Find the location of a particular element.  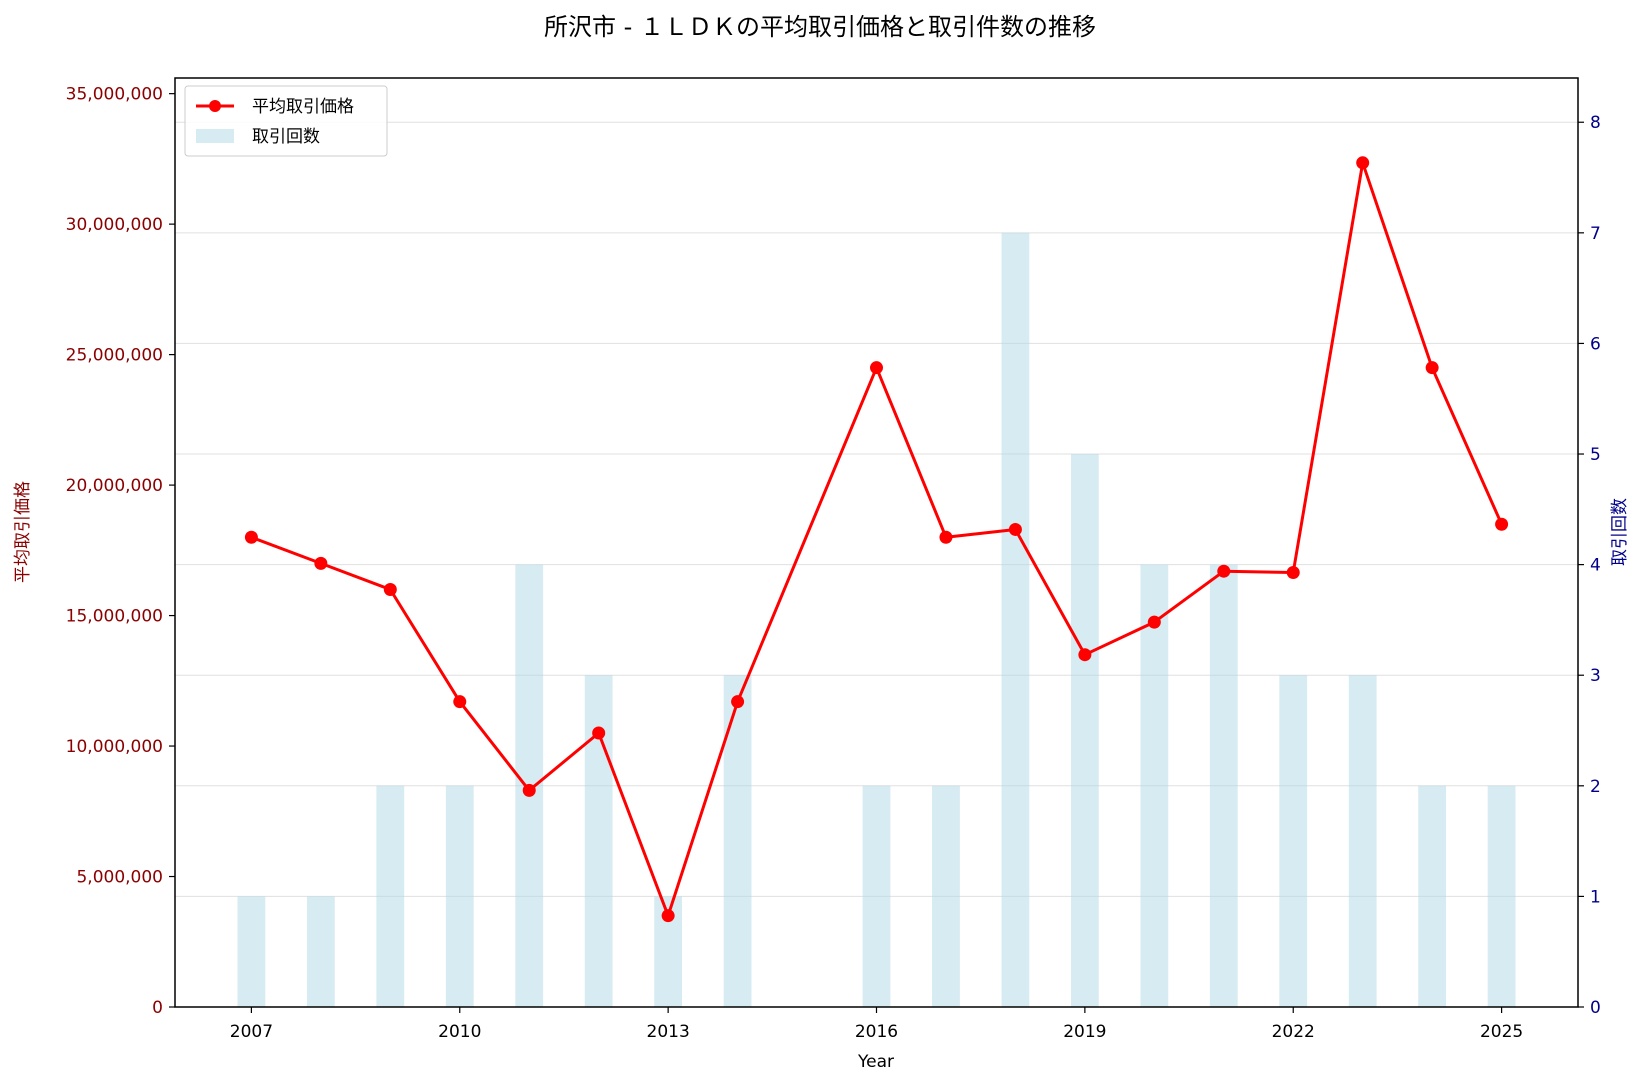

bar-count-2014 is located at coordinates (737, 841).